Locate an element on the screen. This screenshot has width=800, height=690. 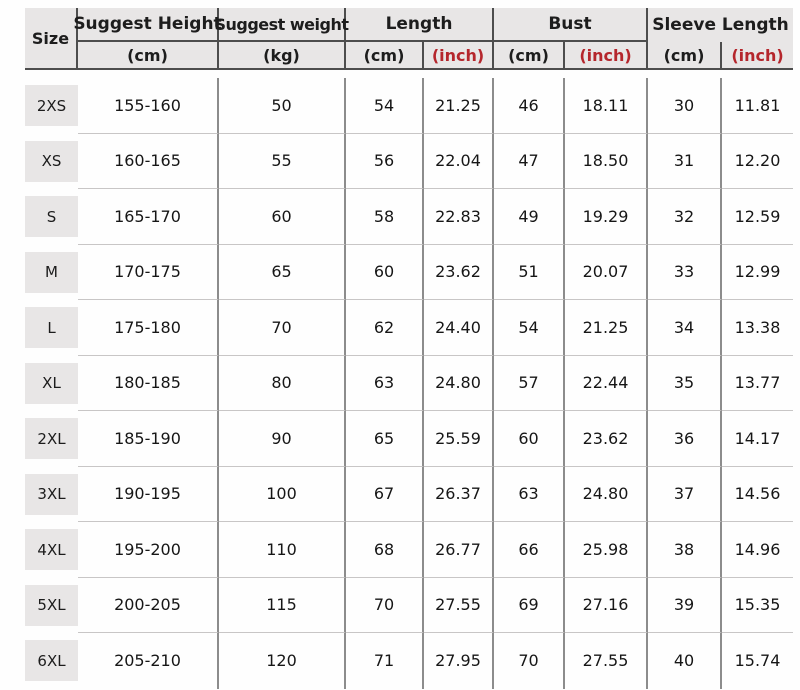
cell-length-cm: 70 is located at coordinates (385, 605).